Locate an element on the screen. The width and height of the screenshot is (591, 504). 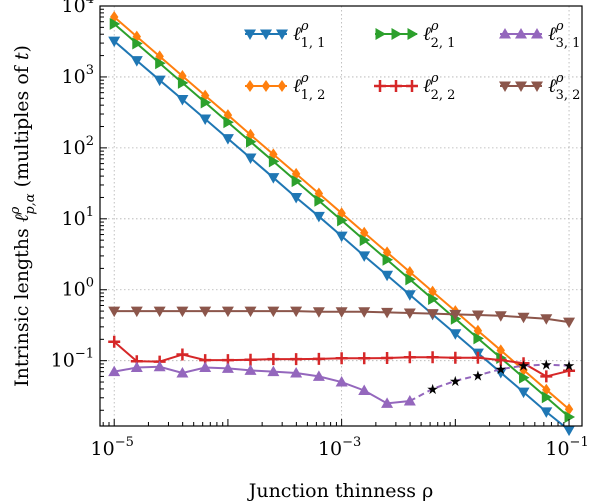
legend: ℓρ 1, 1 ℓρ 2, 1 ℓρ 3, 1 ℓρ 1, 2 ℓρ 2, 2 ℓρ 3, 2 is located at coordinates (412, 61).